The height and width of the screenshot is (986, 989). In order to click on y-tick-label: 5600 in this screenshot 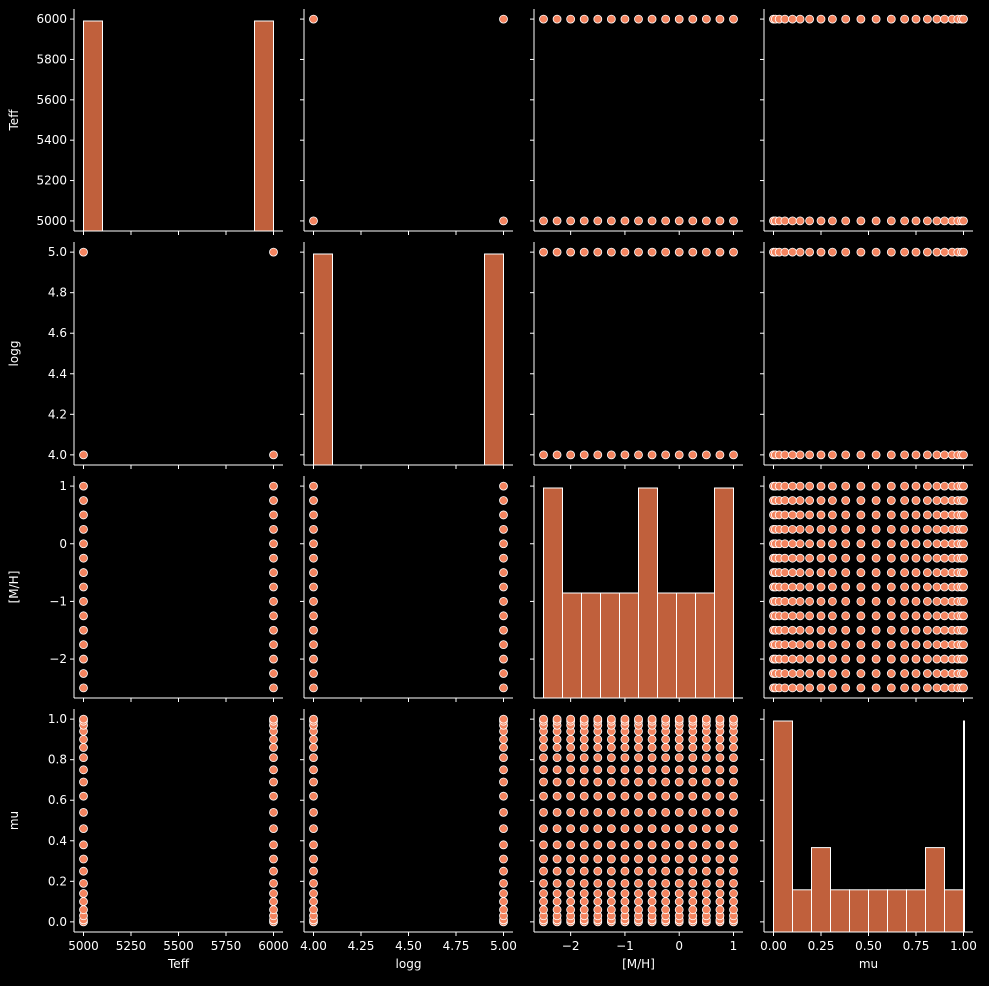, I will do `click(51, 100)`.